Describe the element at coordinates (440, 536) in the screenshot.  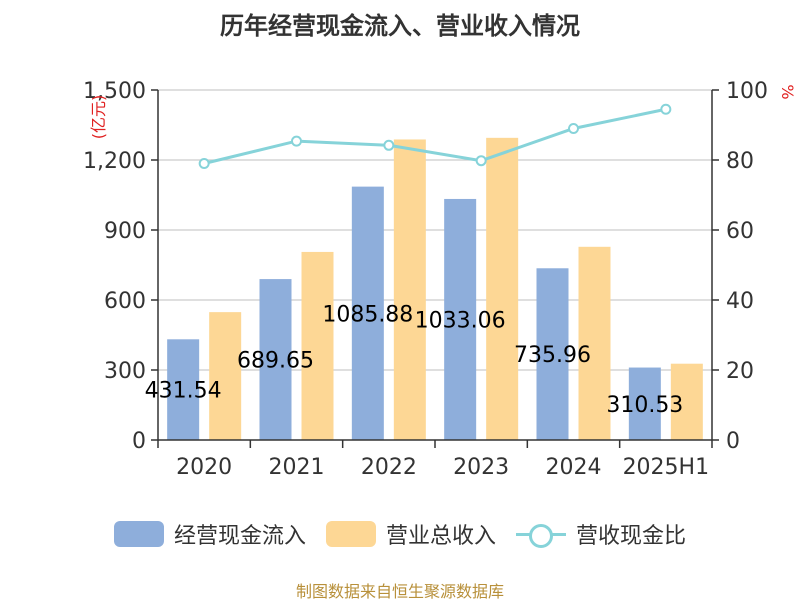
I see `legend-label-revenue: 营业总收入` at that location.